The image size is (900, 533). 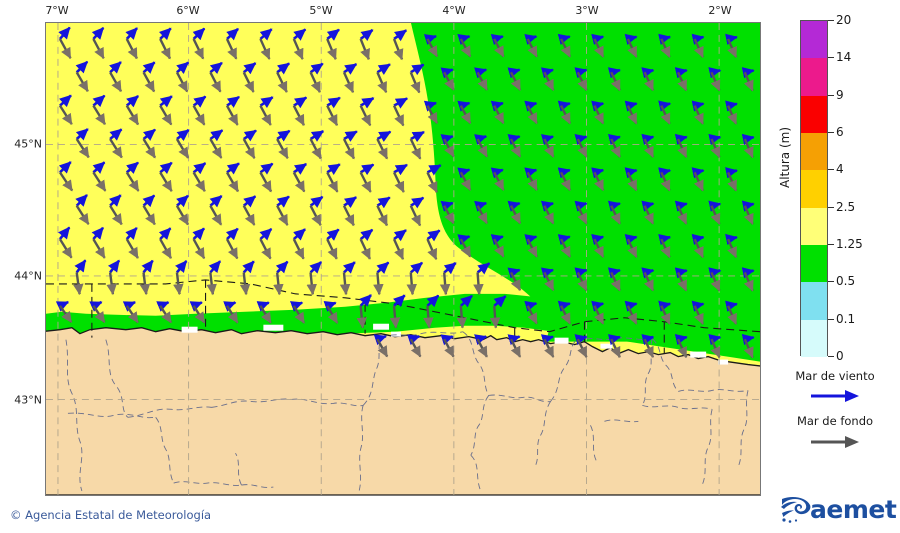 What do you see at coordinates (321, 10) in the screenshot?
I see `lon-label-5w: 5°W` at bounding box center [321, 10].